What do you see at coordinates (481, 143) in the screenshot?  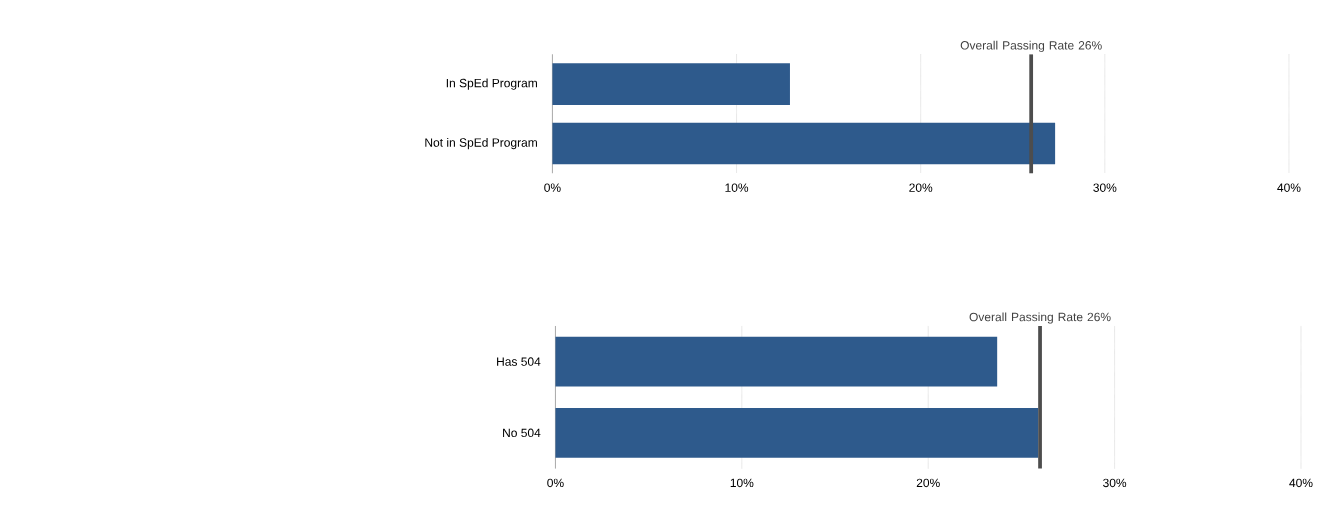 I see `y-tick-label: Not in SpEd Program` at bounding box center [481, 143].